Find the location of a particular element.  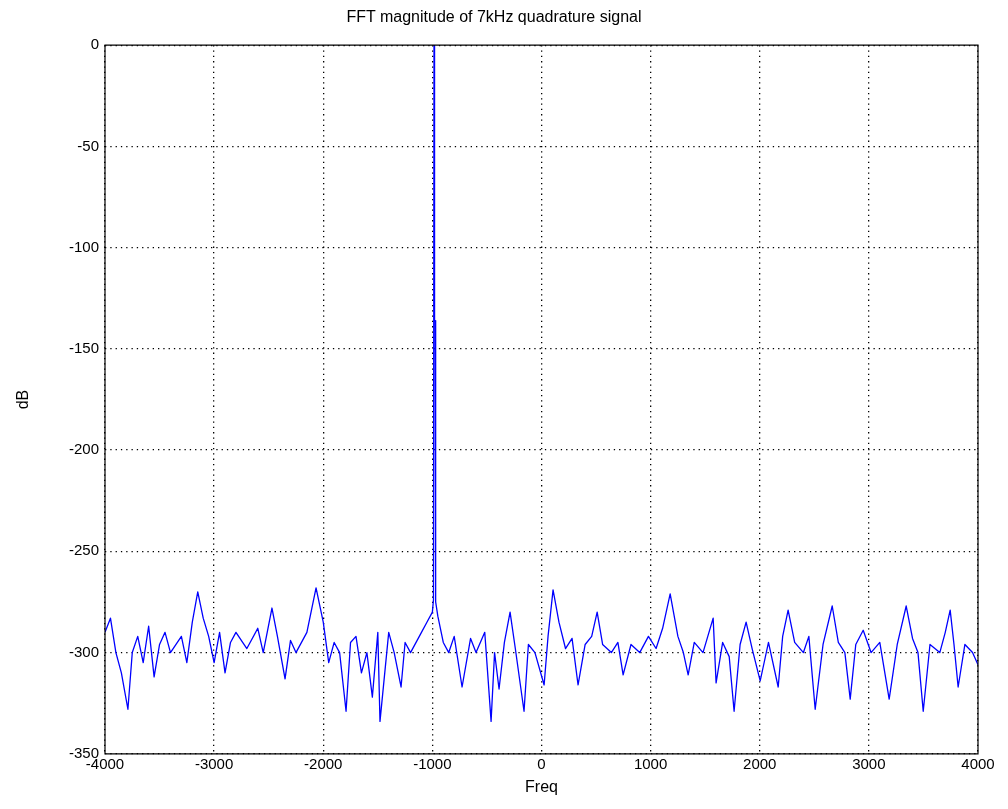

chart-title: FFT magnitude of 7kHz quadrature signal is located at coordinates (494, 17).